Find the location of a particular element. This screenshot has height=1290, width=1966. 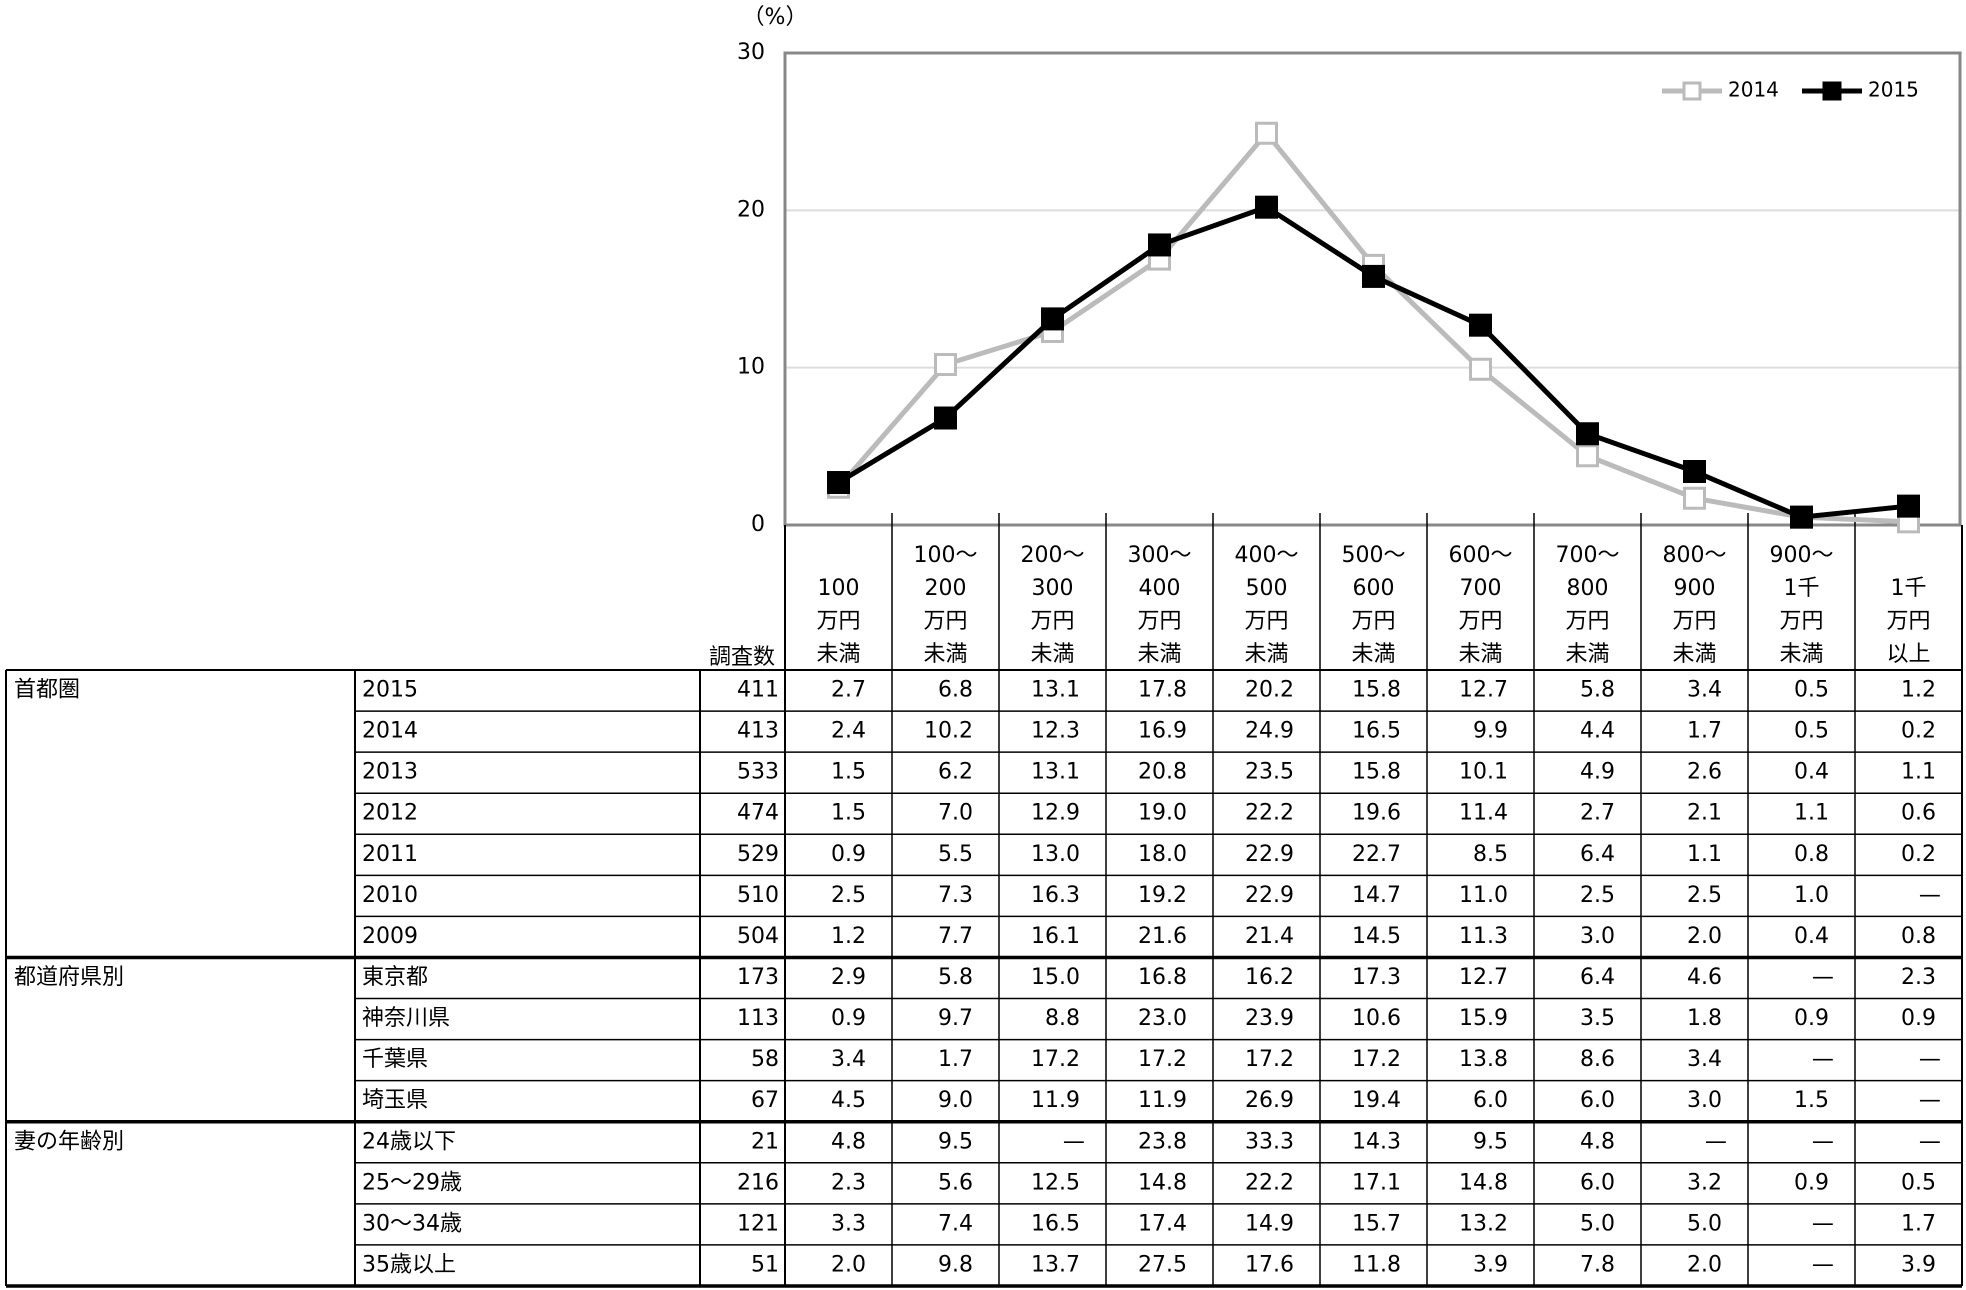

count-cell: 510 is located at coordinates (758, 895).